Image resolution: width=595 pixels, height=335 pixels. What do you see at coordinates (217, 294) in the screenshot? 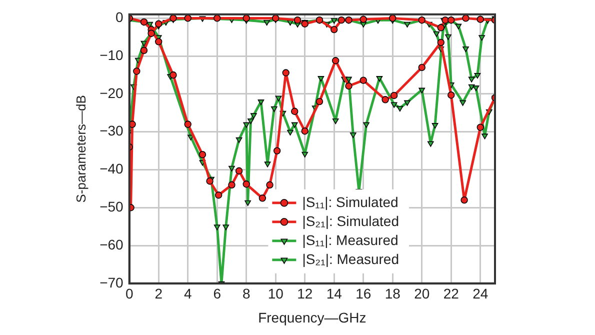
I see `x-tick-label: 6` at bounding box center [217, 294].